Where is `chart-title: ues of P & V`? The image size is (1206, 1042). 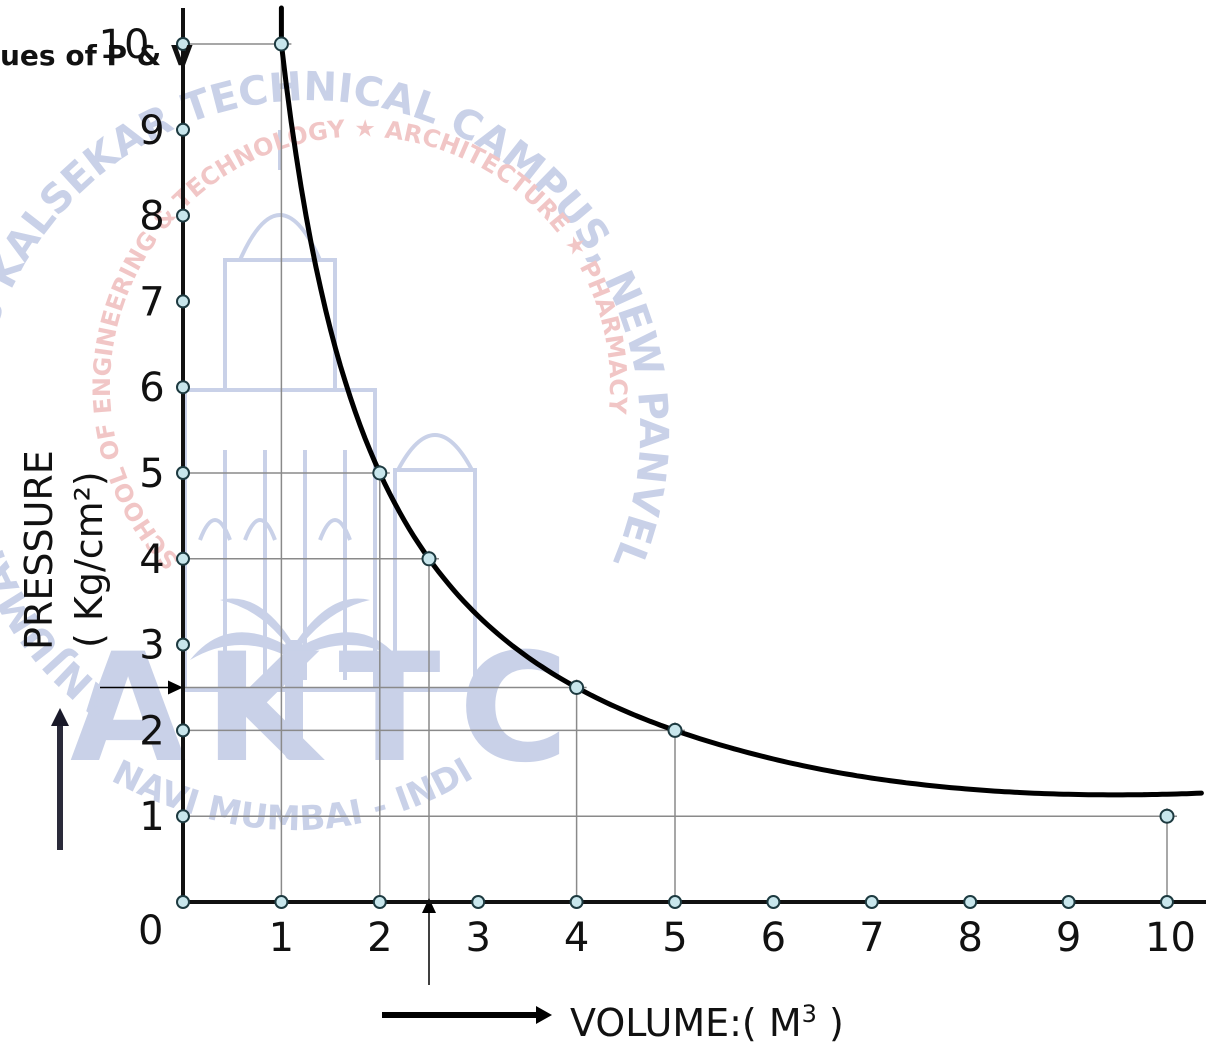 chart-title: ues of P & V is located at coordinates (96, 55).